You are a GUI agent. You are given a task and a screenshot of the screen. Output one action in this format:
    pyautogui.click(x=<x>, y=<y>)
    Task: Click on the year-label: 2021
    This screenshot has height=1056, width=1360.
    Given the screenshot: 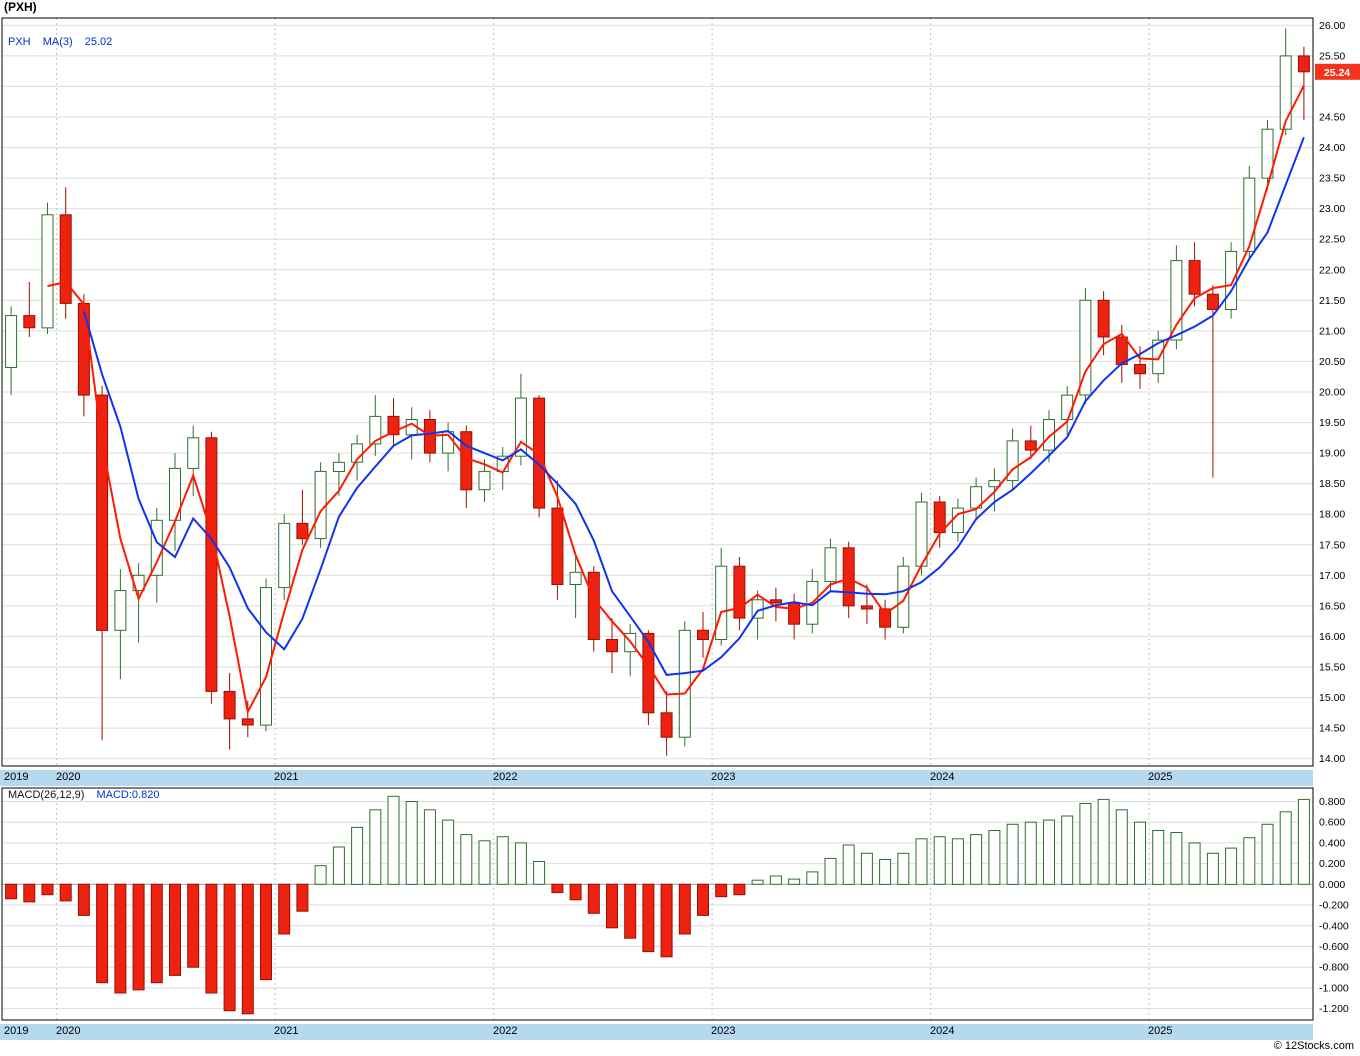 What is the action you would take?
    pyautogui.click(x=286, y=1031)
    